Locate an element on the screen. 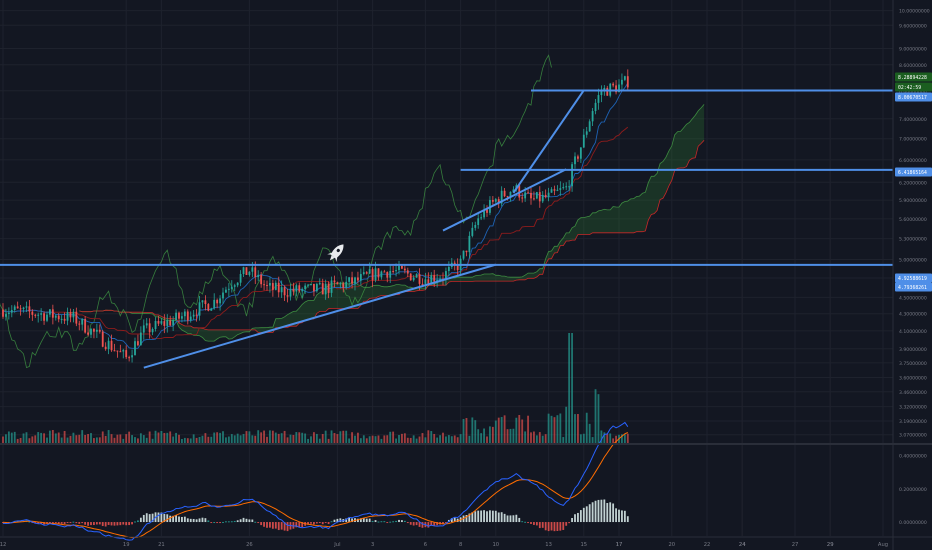 Image resolution: width=932 pixels, height=550 pixels. time-tick-label: 29 is located at coordinates (830, 545).